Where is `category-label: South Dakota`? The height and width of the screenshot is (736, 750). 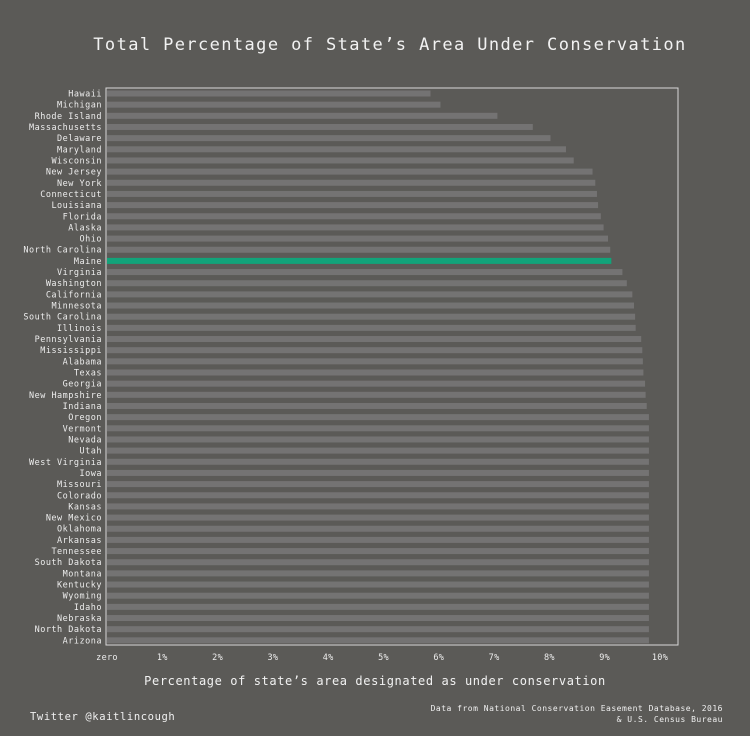
category-label: South Dakota is located at coordinates (68, 563).